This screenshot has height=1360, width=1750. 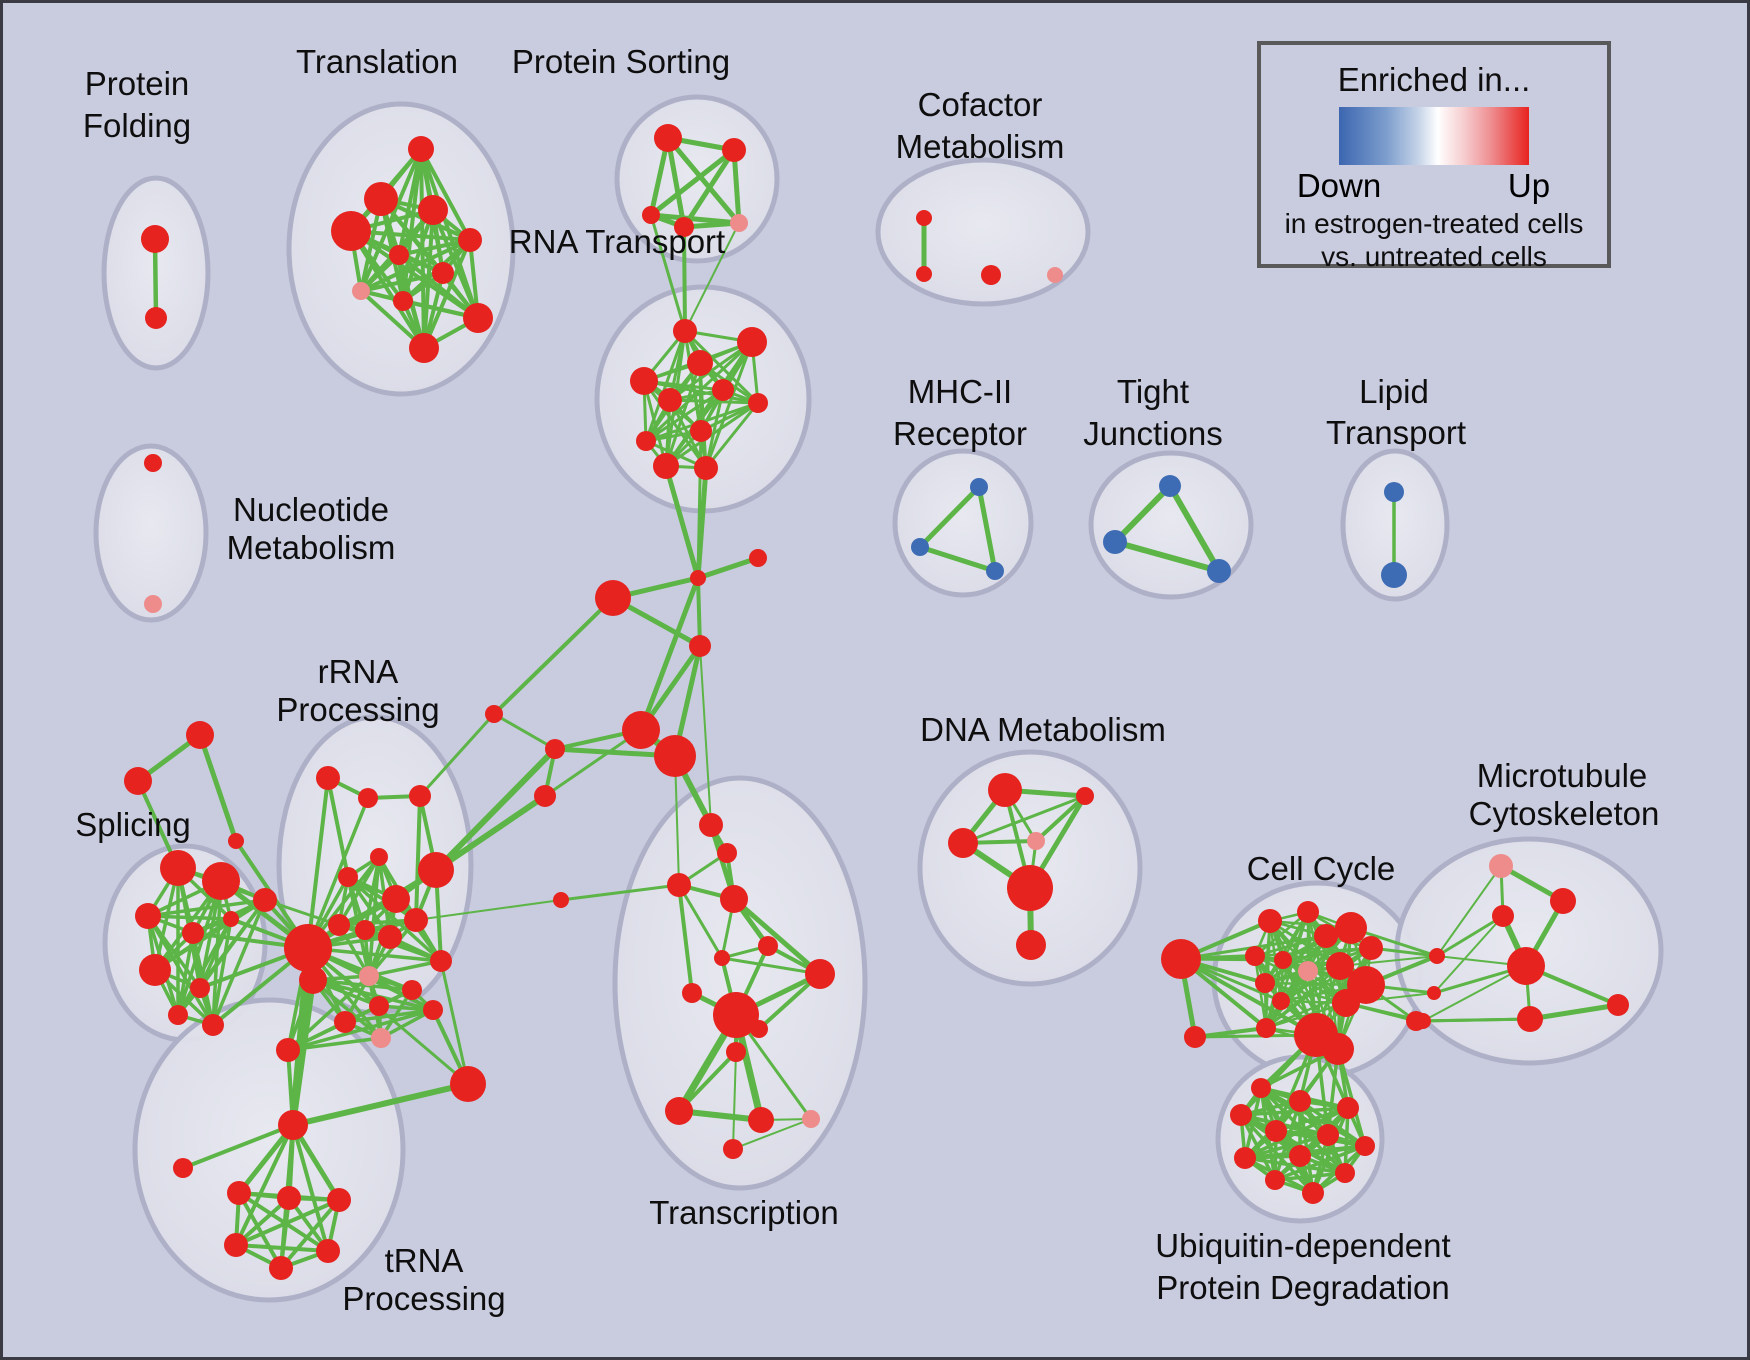 What do you see at coordinates (221, 881) in the screenshot?
I see `node-s2` at bounding box center [221, 881].